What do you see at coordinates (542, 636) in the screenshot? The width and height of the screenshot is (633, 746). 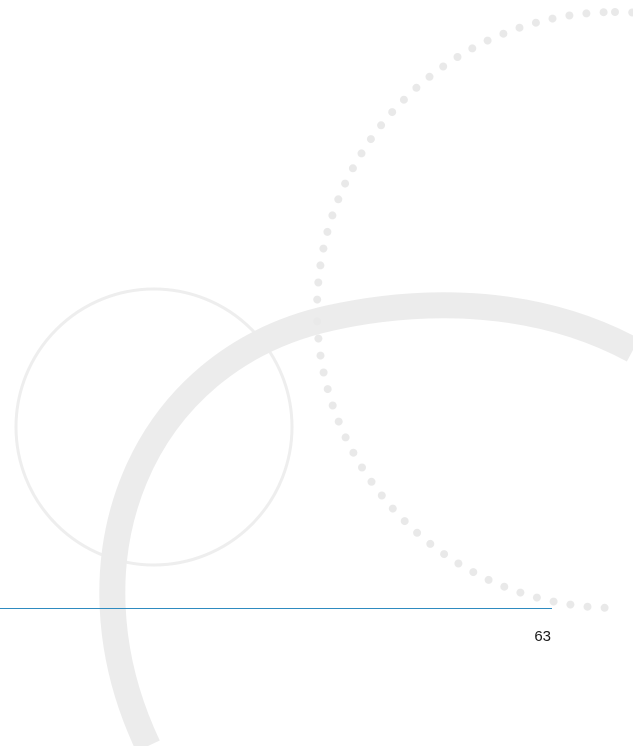 I see `page-number: 63` at bounding box center [542, 636].